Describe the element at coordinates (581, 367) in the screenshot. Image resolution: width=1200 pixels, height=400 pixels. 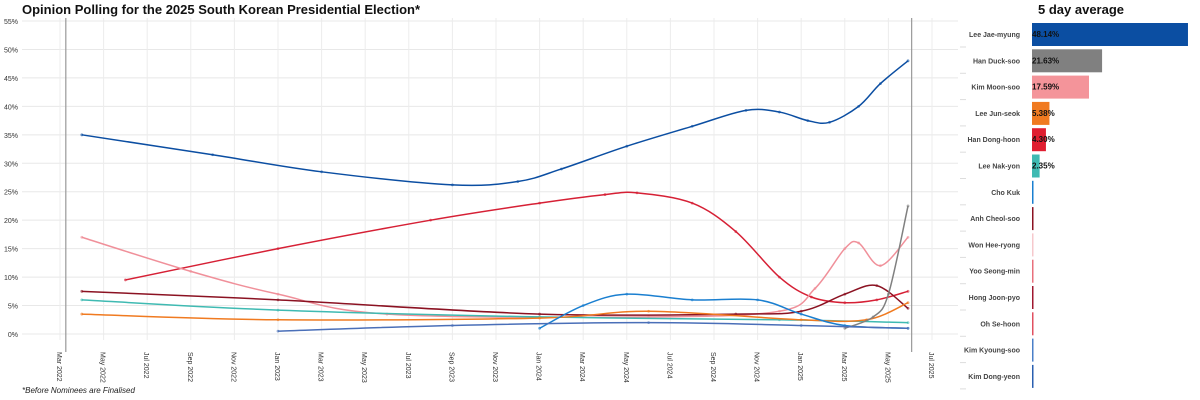
I see `x-tick-label: Mar 2024` at that location.